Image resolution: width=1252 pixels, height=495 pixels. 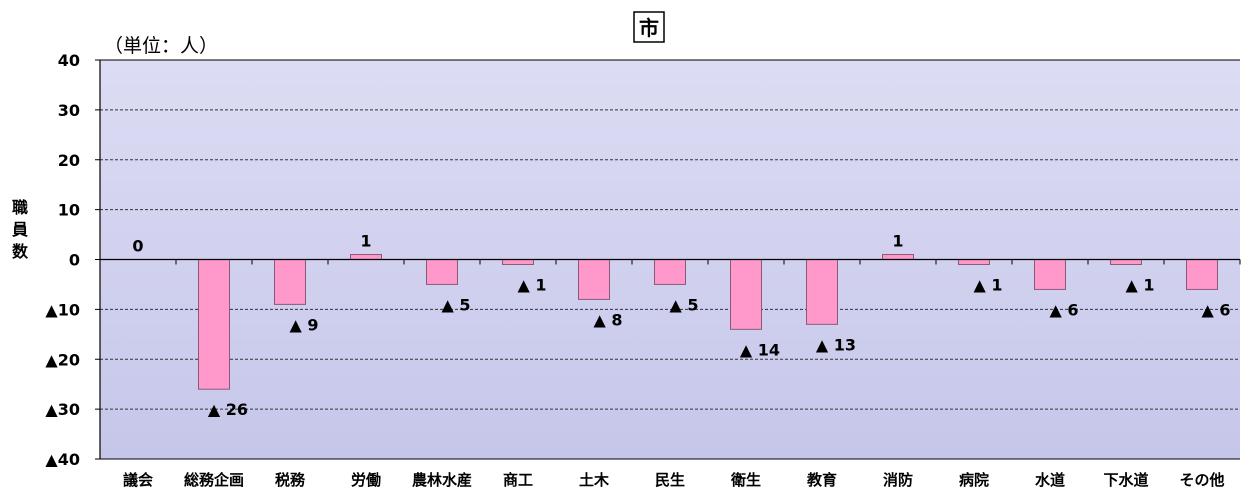 I want to click on x-tick-label: 衛生, so click(x=745, y=480).